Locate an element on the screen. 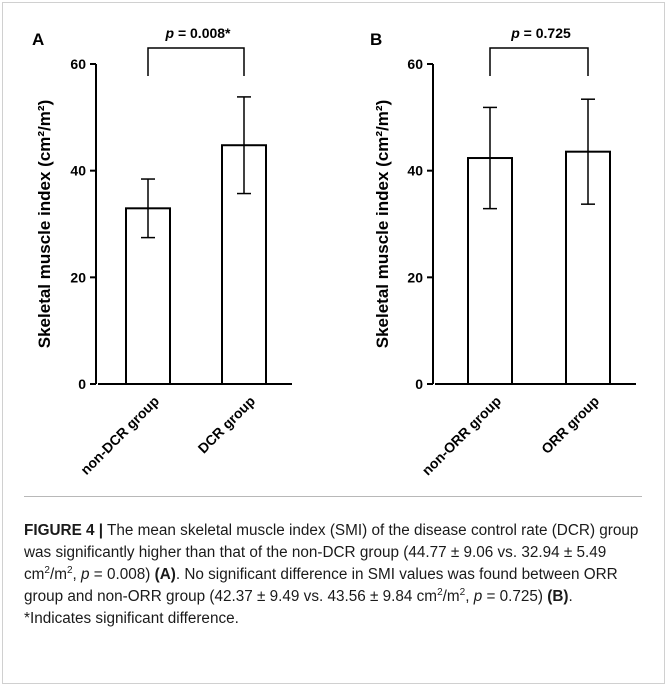 The height and width of the screenshot is (687, 668). x-category-label: non-DCR group is located at coordinates (119, 435).